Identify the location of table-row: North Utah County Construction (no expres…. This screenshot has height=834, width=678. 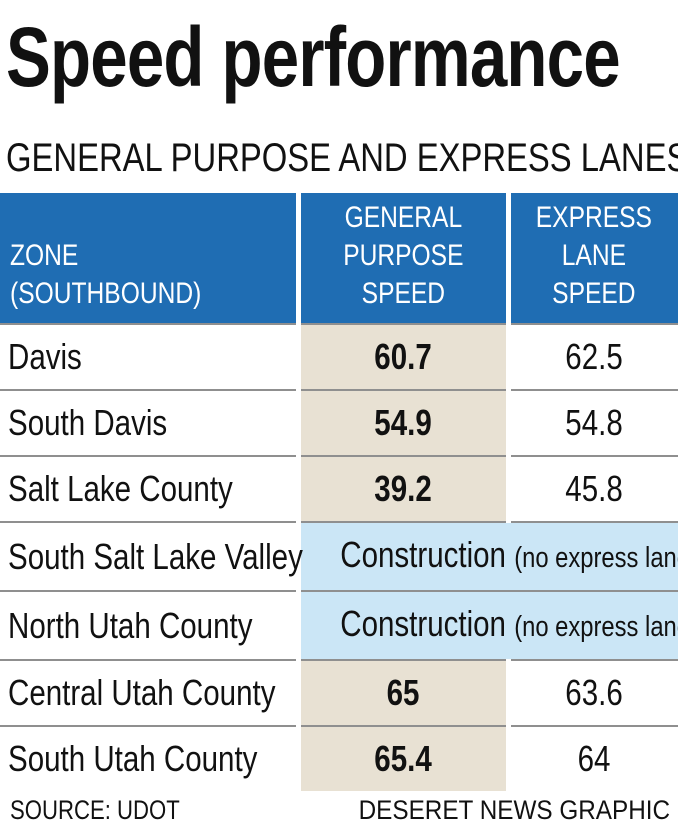
(339, 625).